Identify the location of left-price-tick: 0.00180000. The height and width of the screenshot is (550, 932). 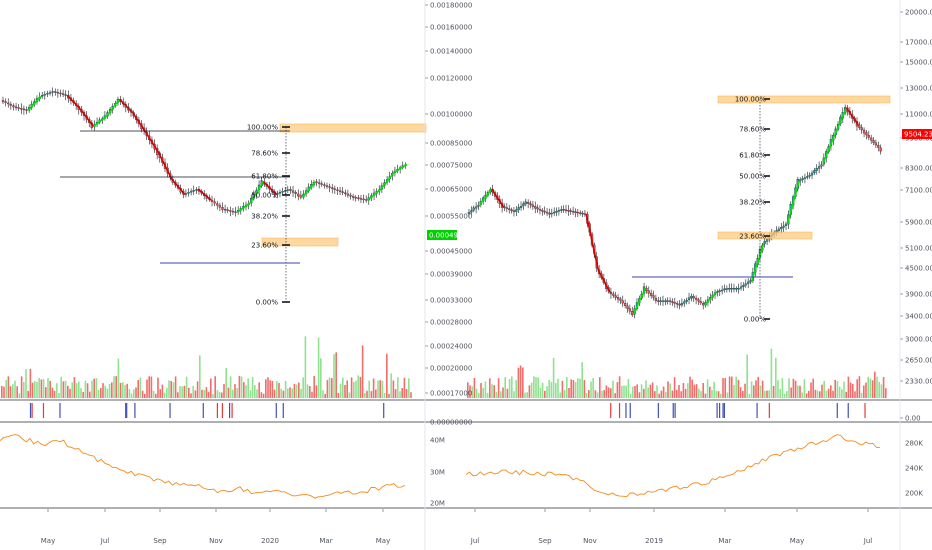
(451, 6).